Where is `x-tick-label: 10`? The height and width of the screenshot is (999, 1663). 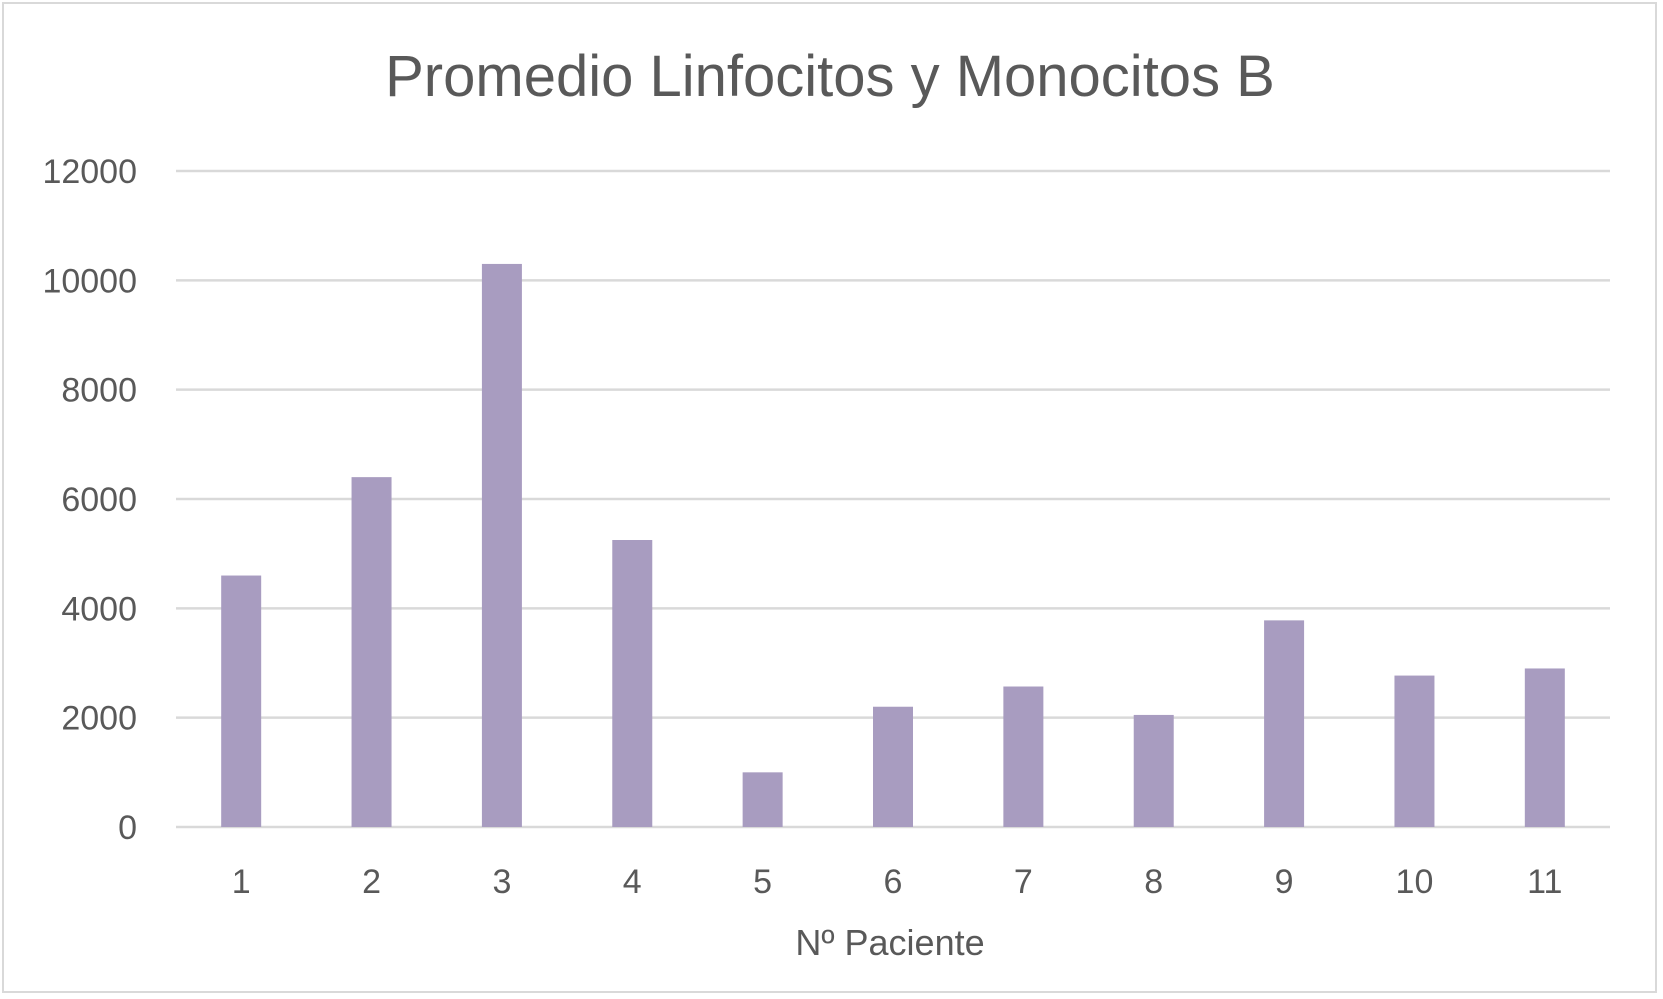
x-tick-label: 10 is located at coordinates (1415, 882).